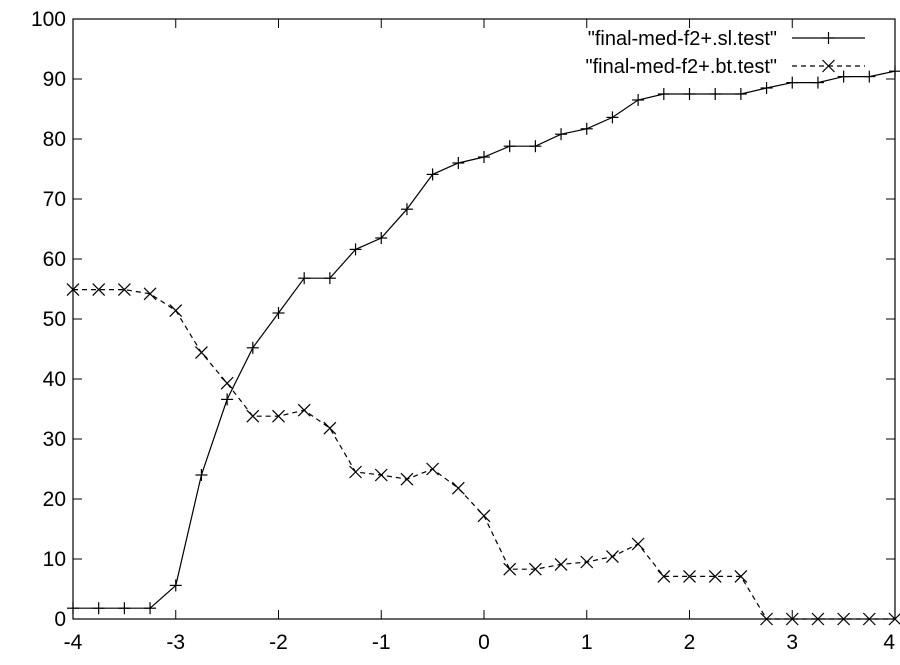  Describe the element at coordinates (54, 439) in the screenshot. I see `y-tick-label: 30` at that location.